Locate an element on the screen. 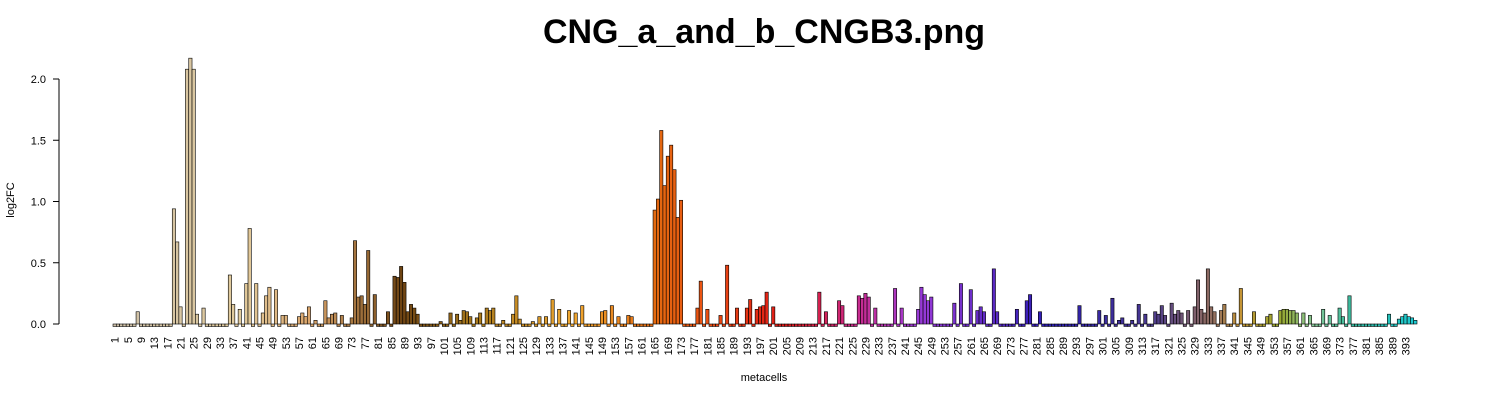 The width and height of the screenshot is (1500, 400). x-tick-label: 37 is located at coordinates (234, 343).